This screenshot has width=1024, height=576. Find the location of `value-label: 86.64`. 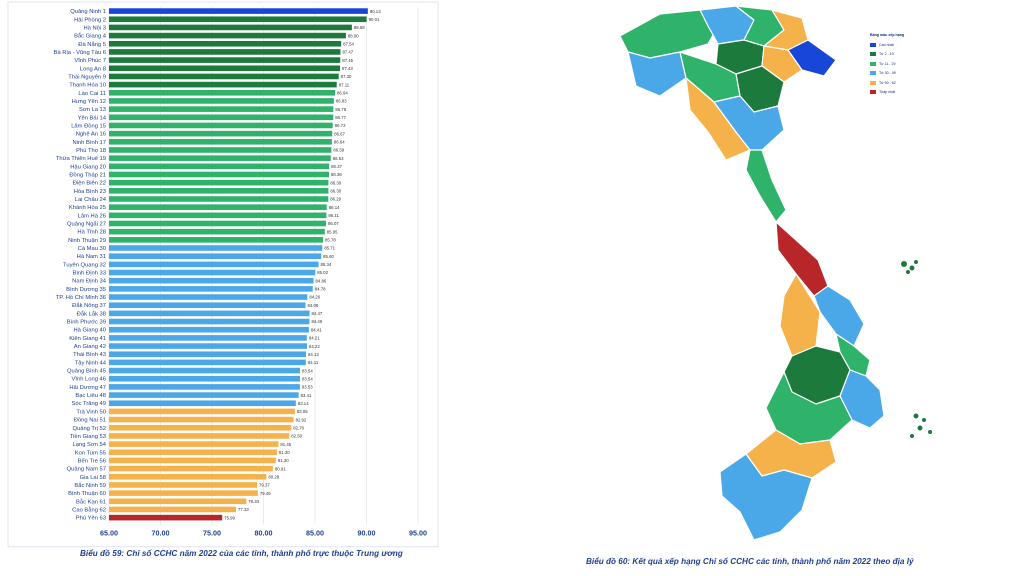

value-label: 86.64 is located at coordinates (339, 142).